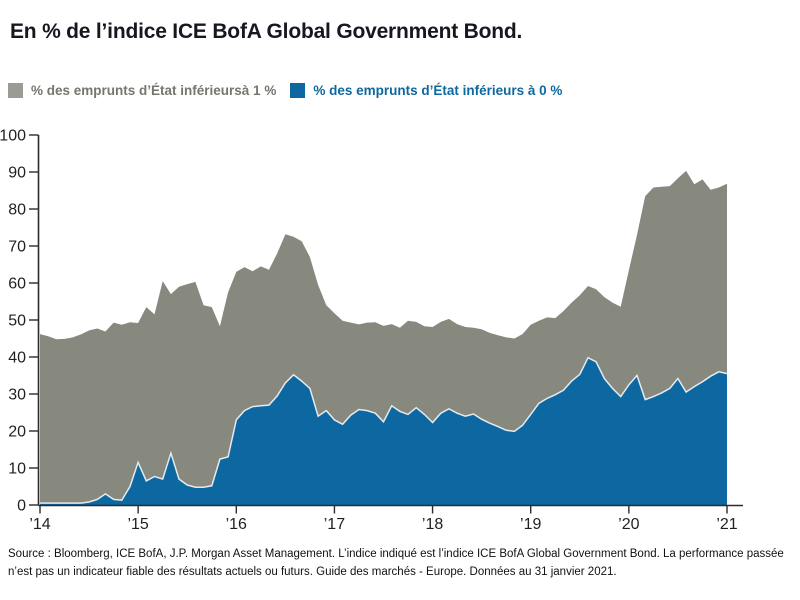 Image resolution: width=800 pixels, height=600 pixels. What do you see at coordinates (17, 321) in the screenshot?
I see `y-axis-label: 50` at bounding box center [17, 321].